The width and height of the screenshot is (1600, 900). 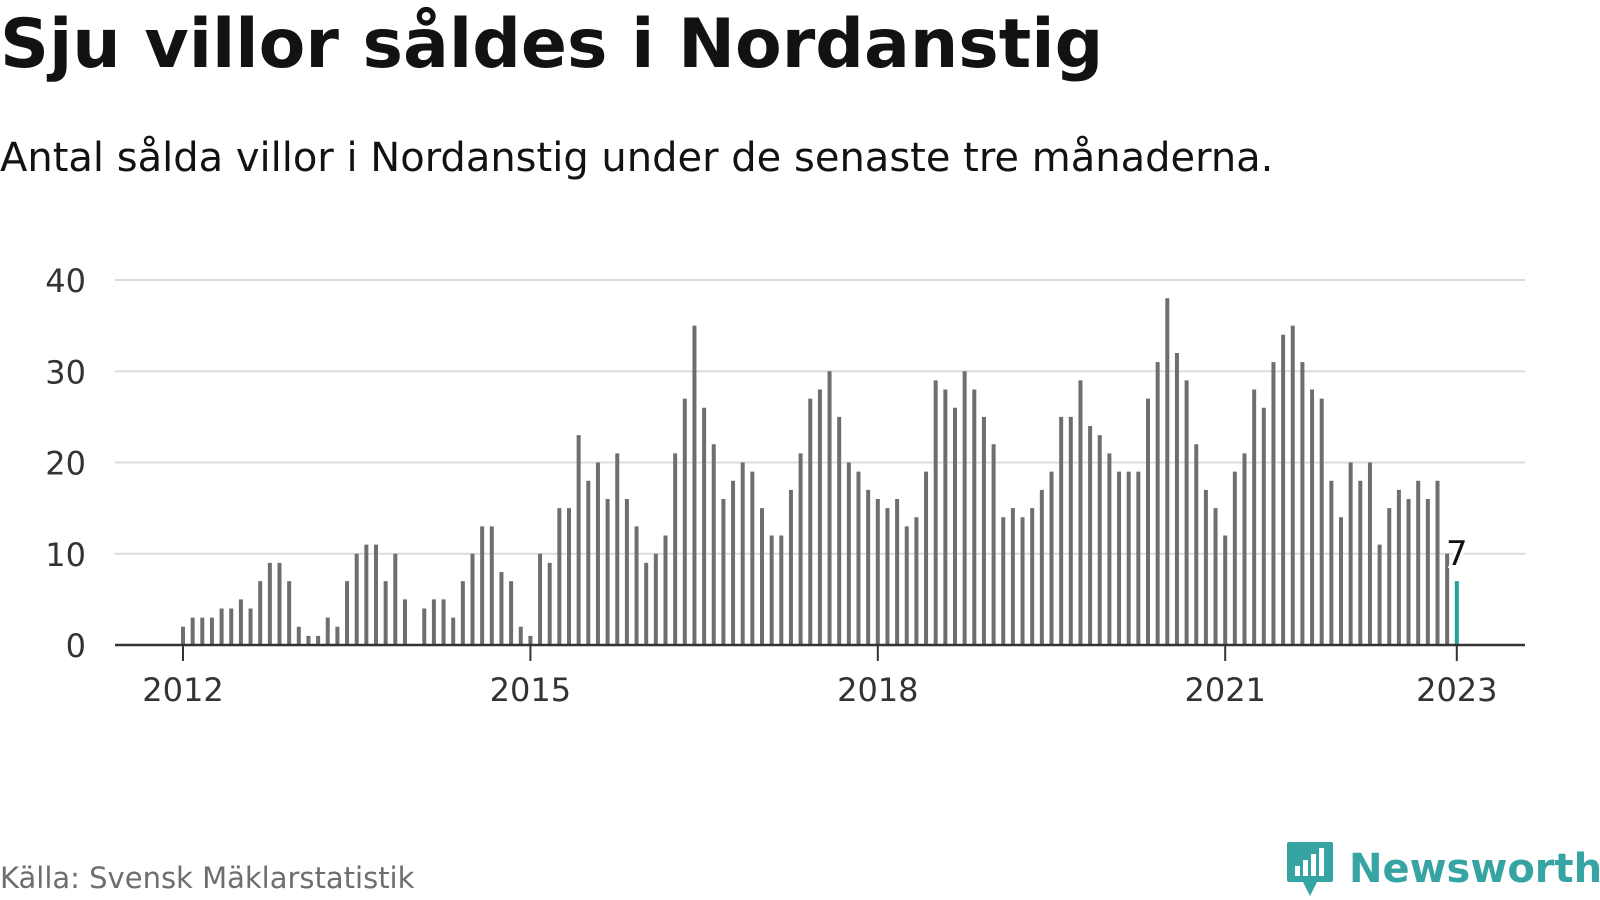 What do you see at coordinates (877, 690) in the screenshot?
I see `x-tick-label: 2018` at bounding box center [877, 690].